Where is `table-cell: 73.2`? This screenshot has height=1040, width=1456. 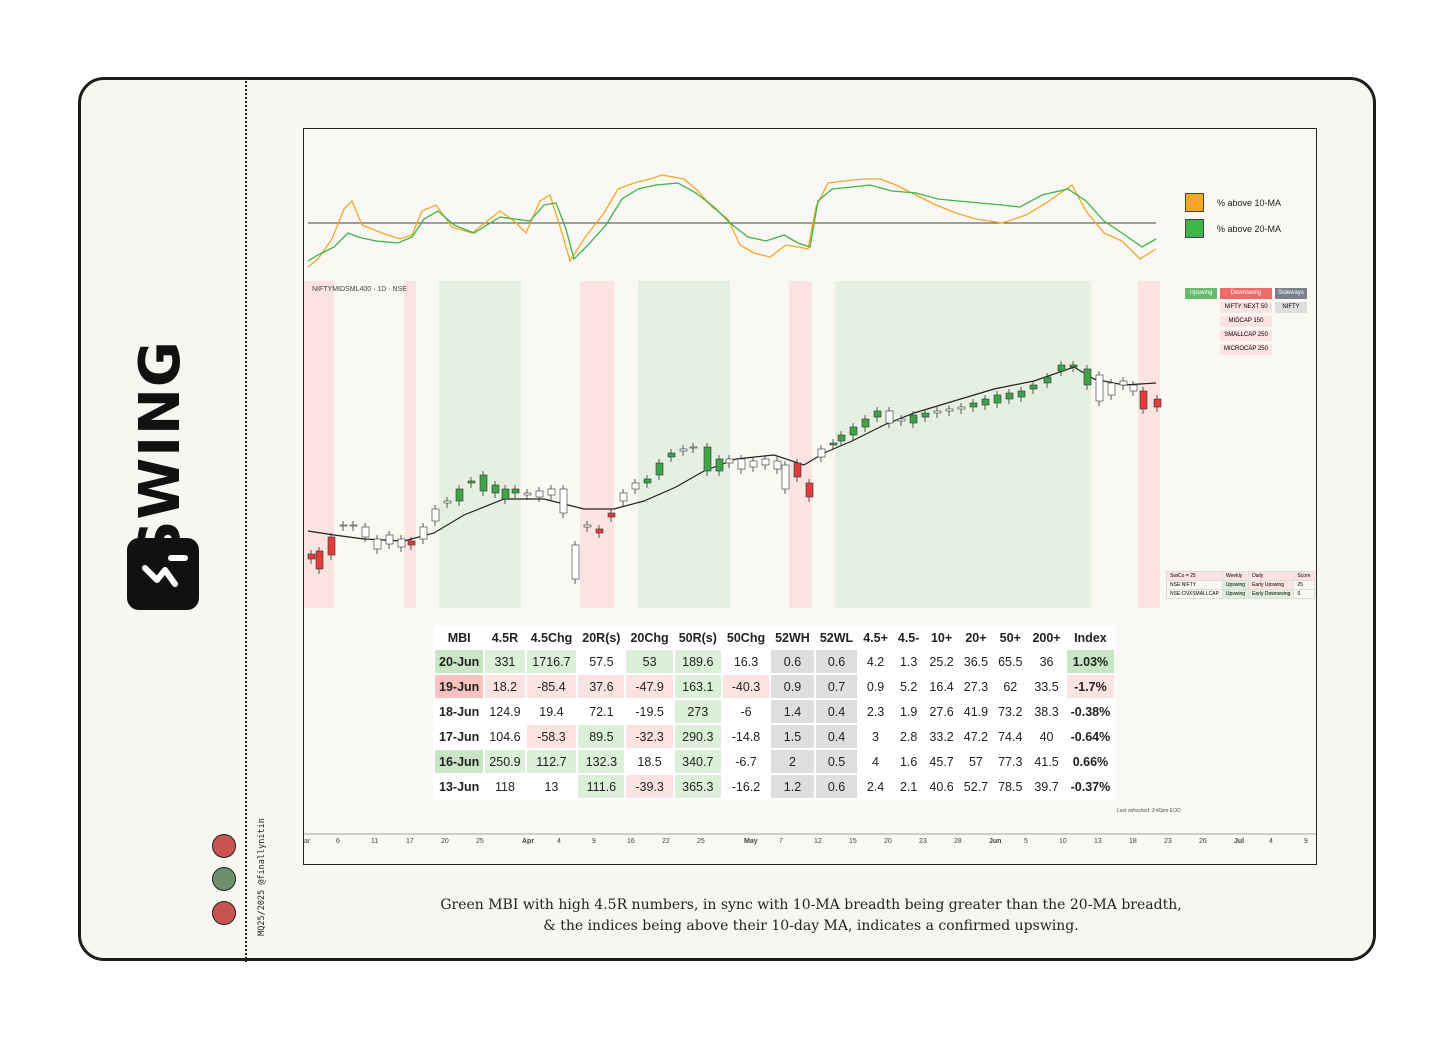 table-cell: 73.2 is located at coordinates (1010, 711).